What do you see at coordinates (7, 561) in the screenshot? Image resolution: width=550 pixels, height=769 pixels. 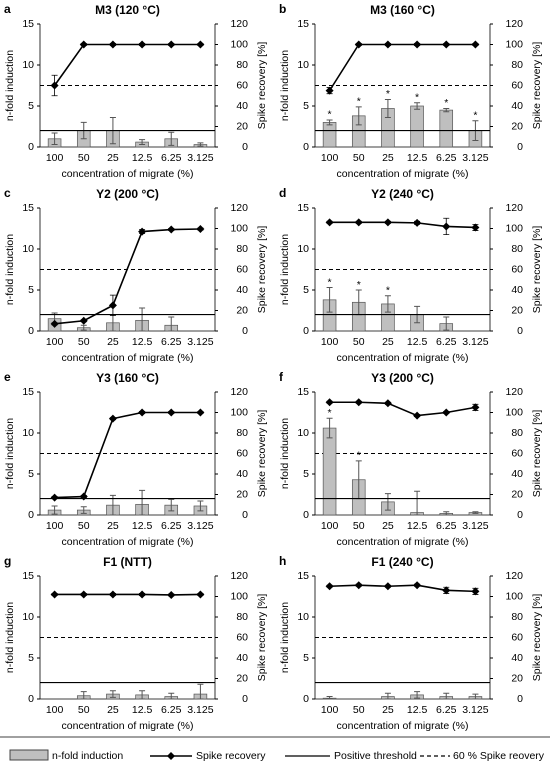 I see `panel-letter: g` at bounding box center [7, 561].